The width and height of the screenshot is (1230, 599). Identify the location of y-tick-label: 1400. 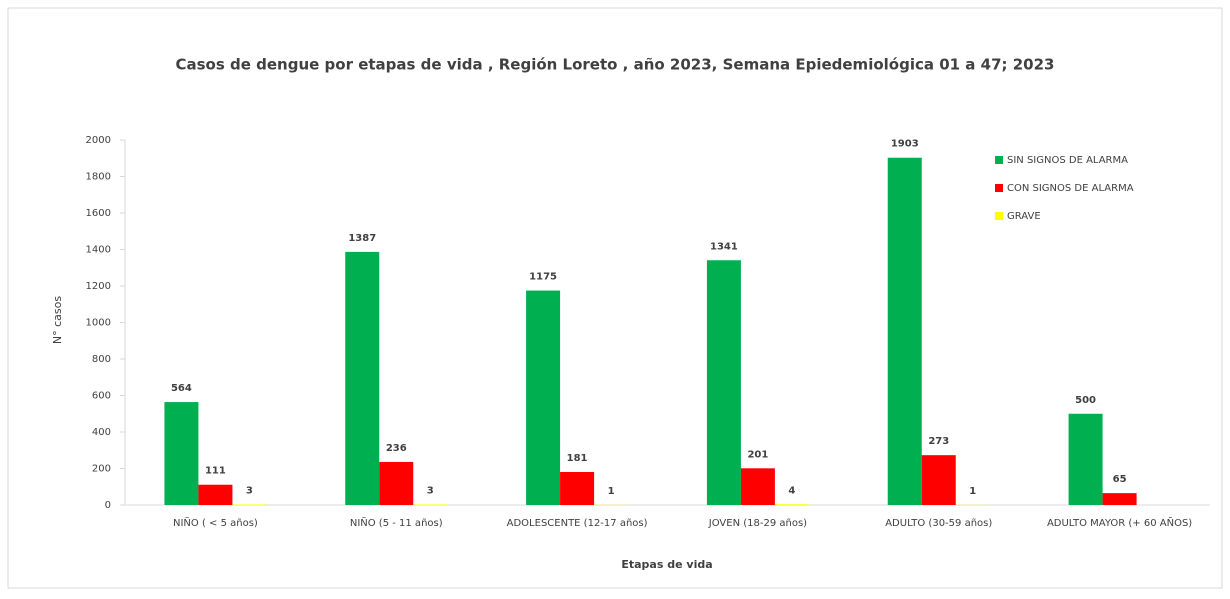
(98, 250).